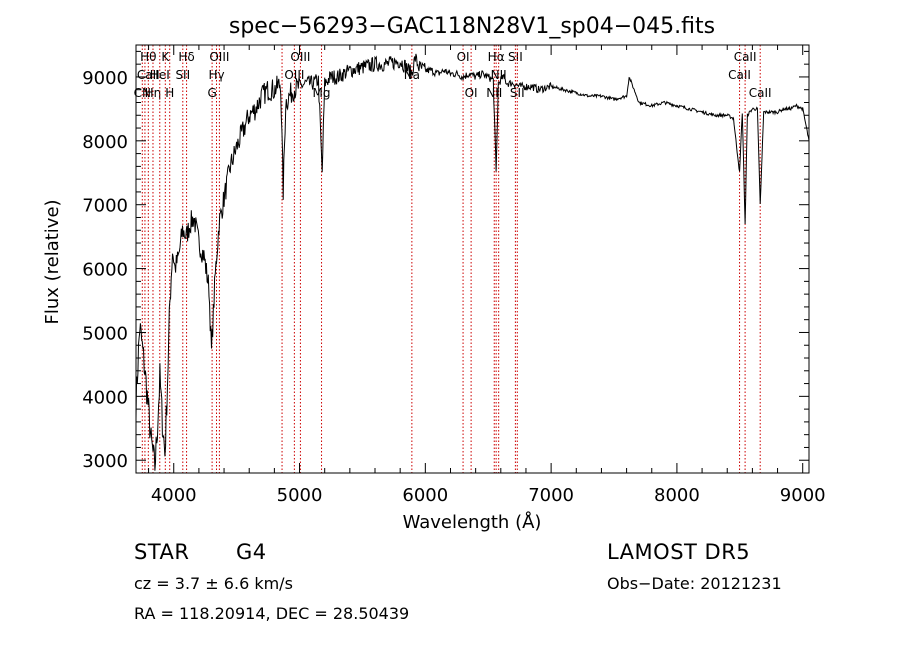  What do you see at coordinates (494, 93) in the screenshot?
I see `line-label: NII` at bounding box center [494, 93].